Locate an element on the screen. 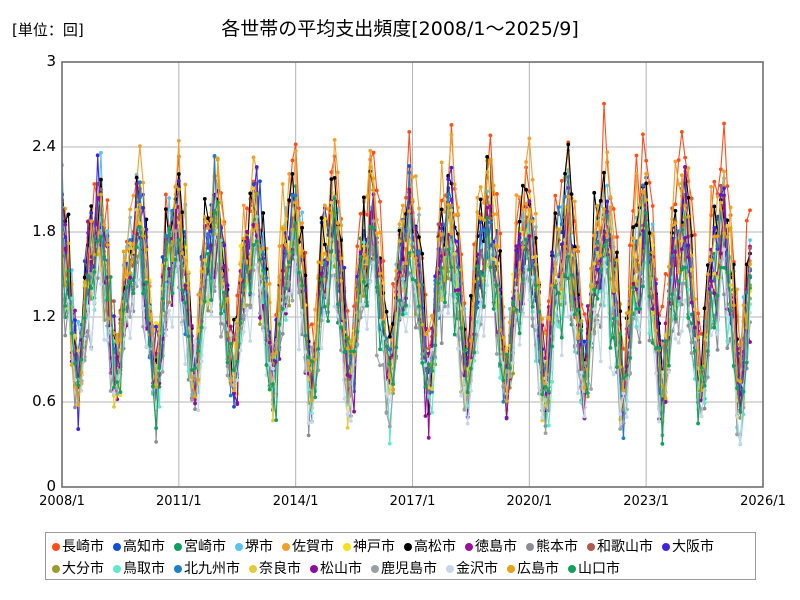  legend-item: 佐賀市 is located at coordinates (308, 547).